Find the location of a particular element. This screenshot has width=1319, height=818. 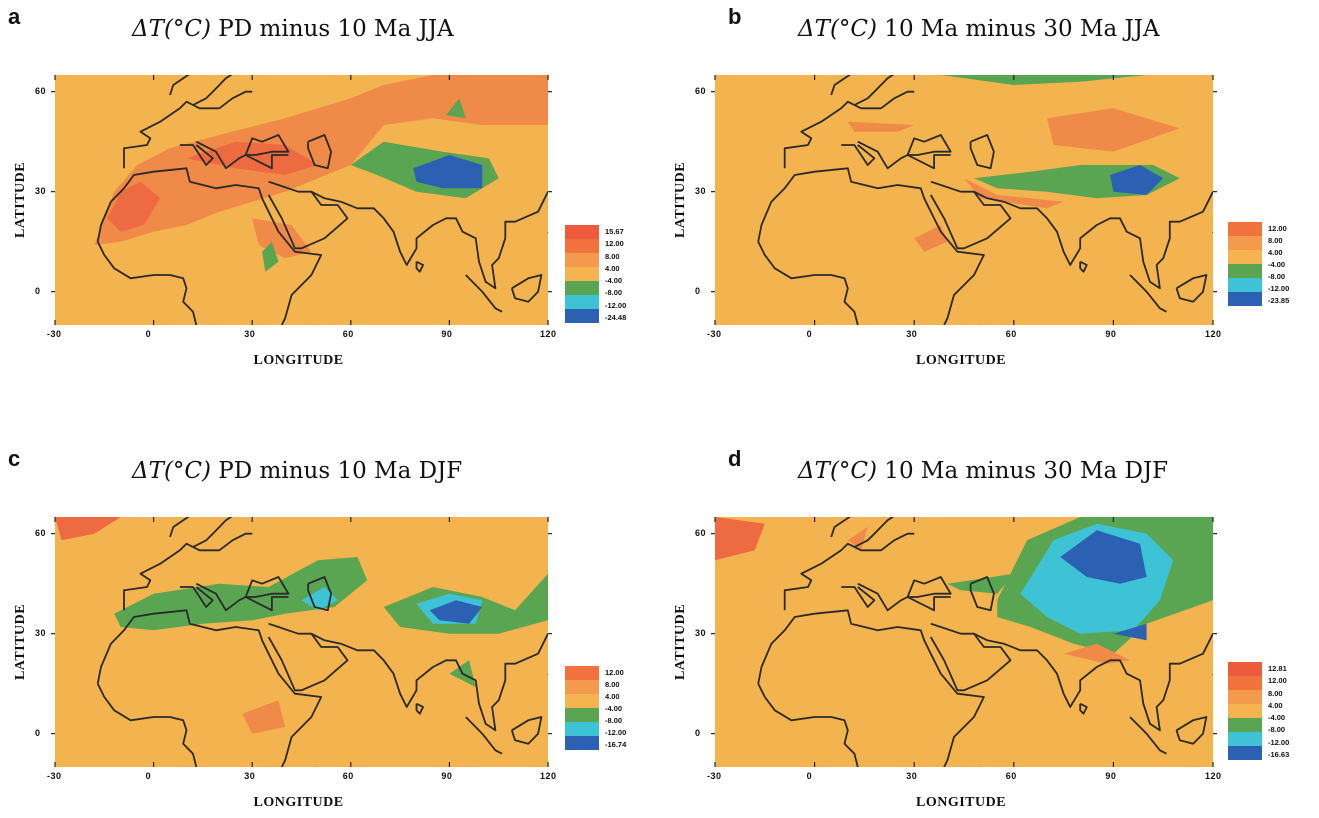

y-tick-label: 60 is located at coordinates (701, 532).